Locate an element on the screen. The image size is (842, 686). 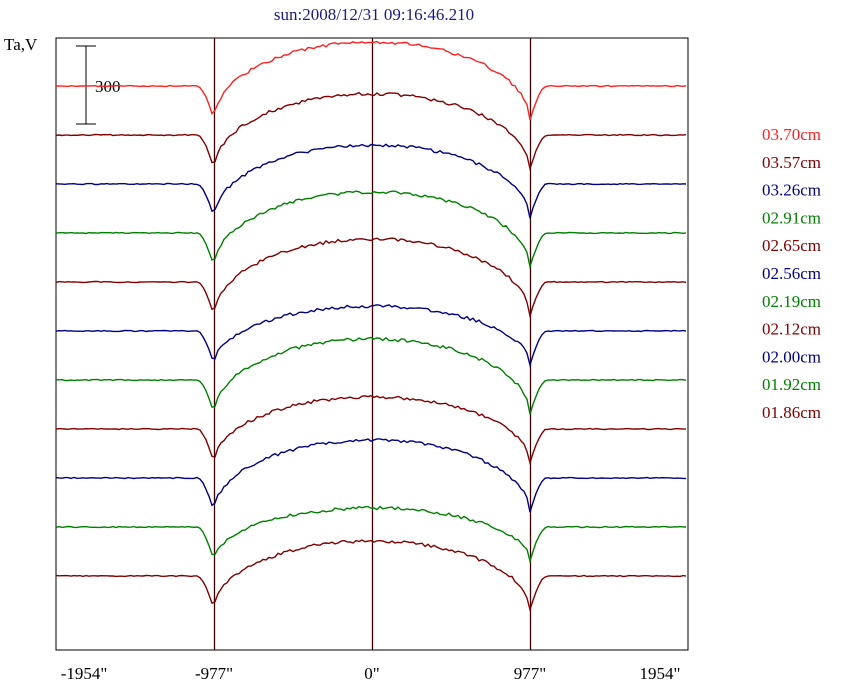
legend-entry: 02.00cm is located at coordinates (791, 356).